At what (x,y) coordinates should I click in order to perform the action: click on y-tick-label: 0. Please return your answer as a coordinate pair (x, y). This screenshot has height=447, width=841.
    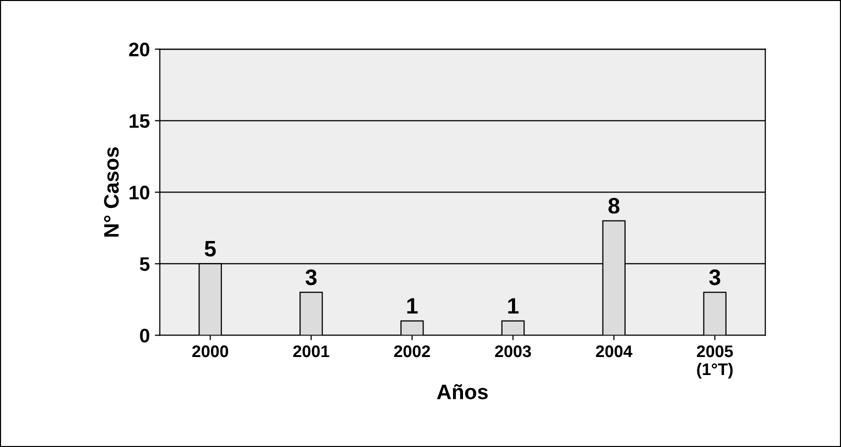
    Looking at the image, I should click on (145, 335).